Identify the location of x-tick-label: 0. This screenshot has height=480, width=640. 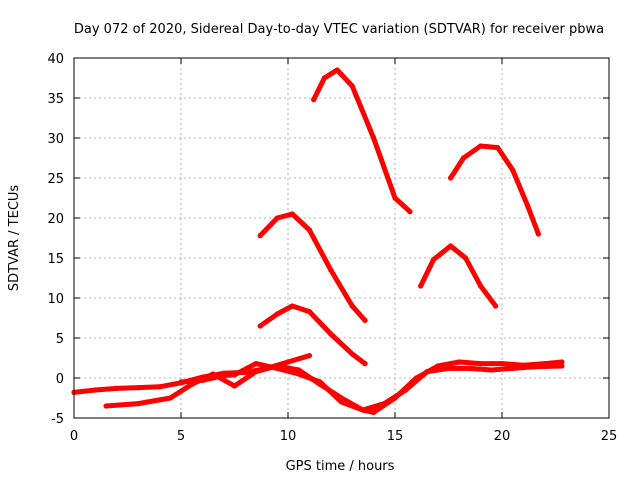
(74, 436).